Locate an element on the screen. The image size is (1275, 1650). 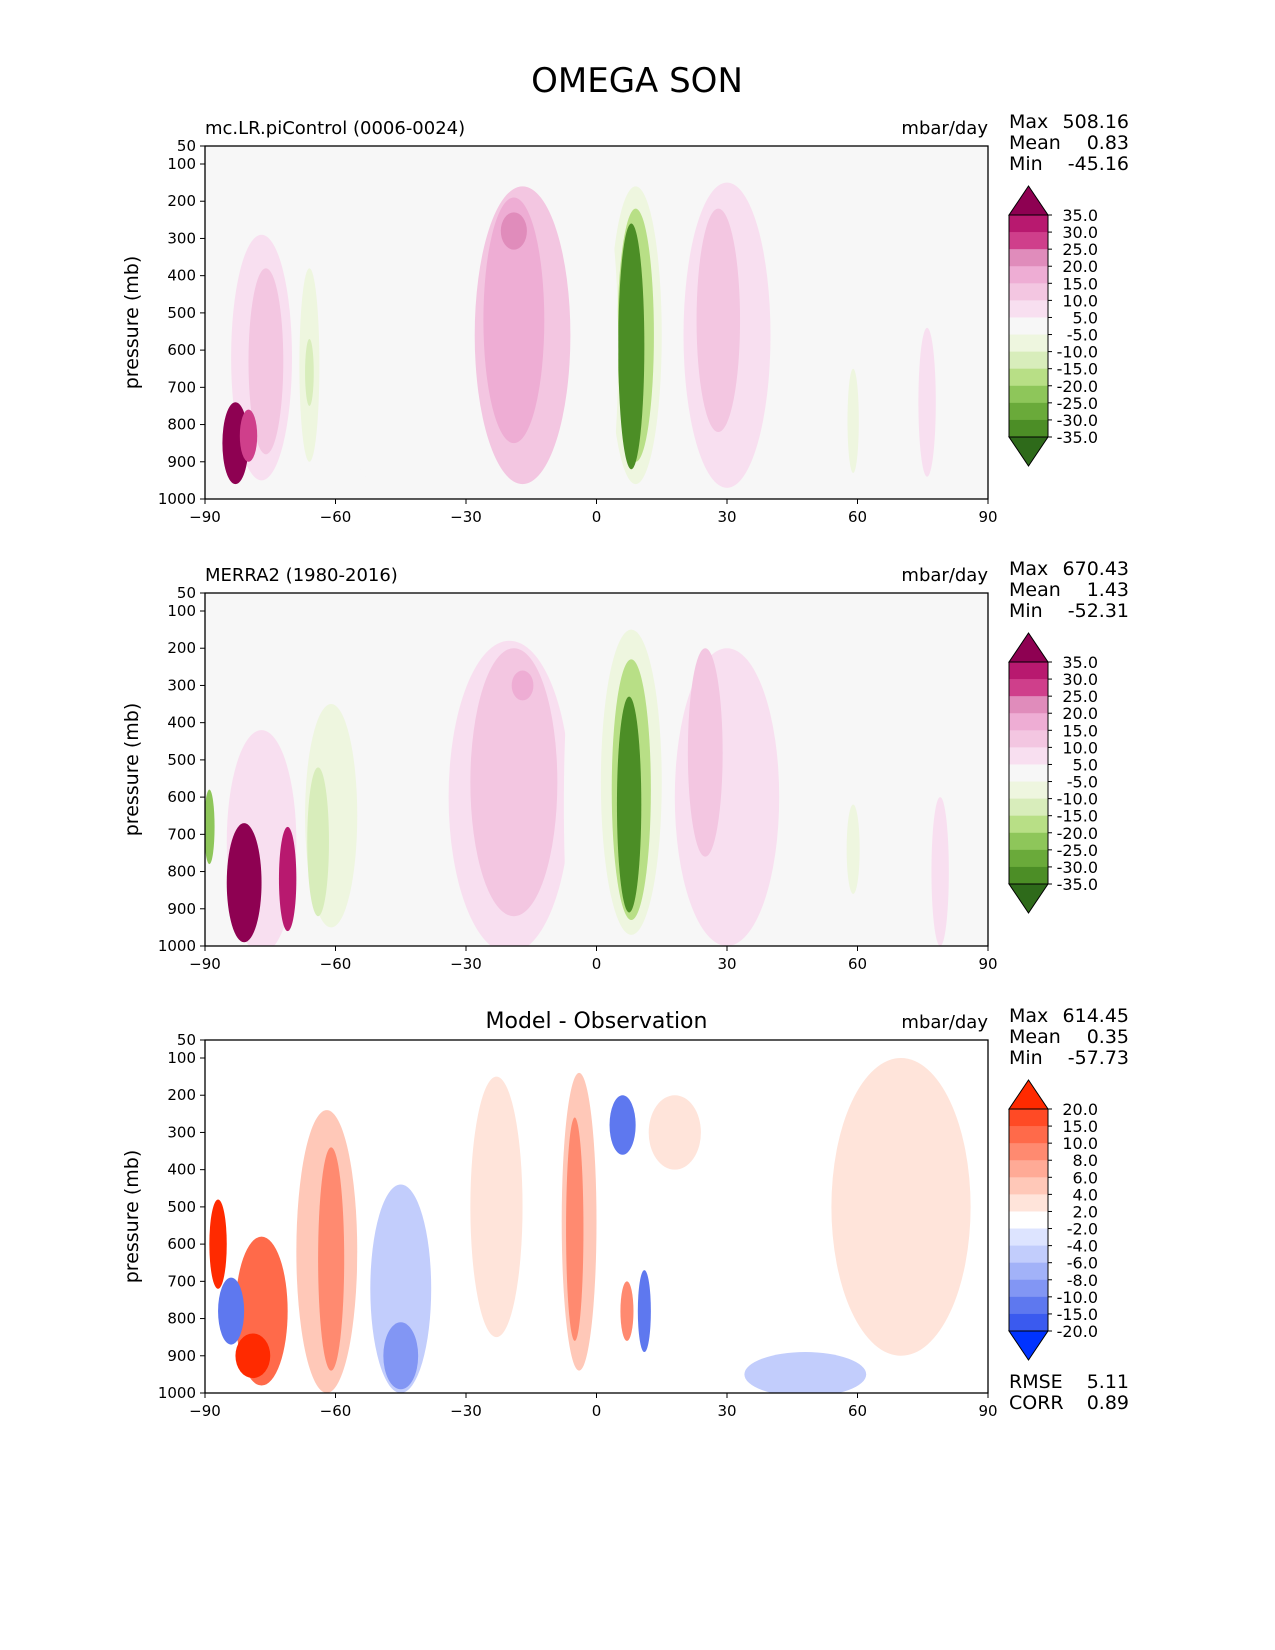
panel-title: Model - Observation is located at coordinates (597, 1021).